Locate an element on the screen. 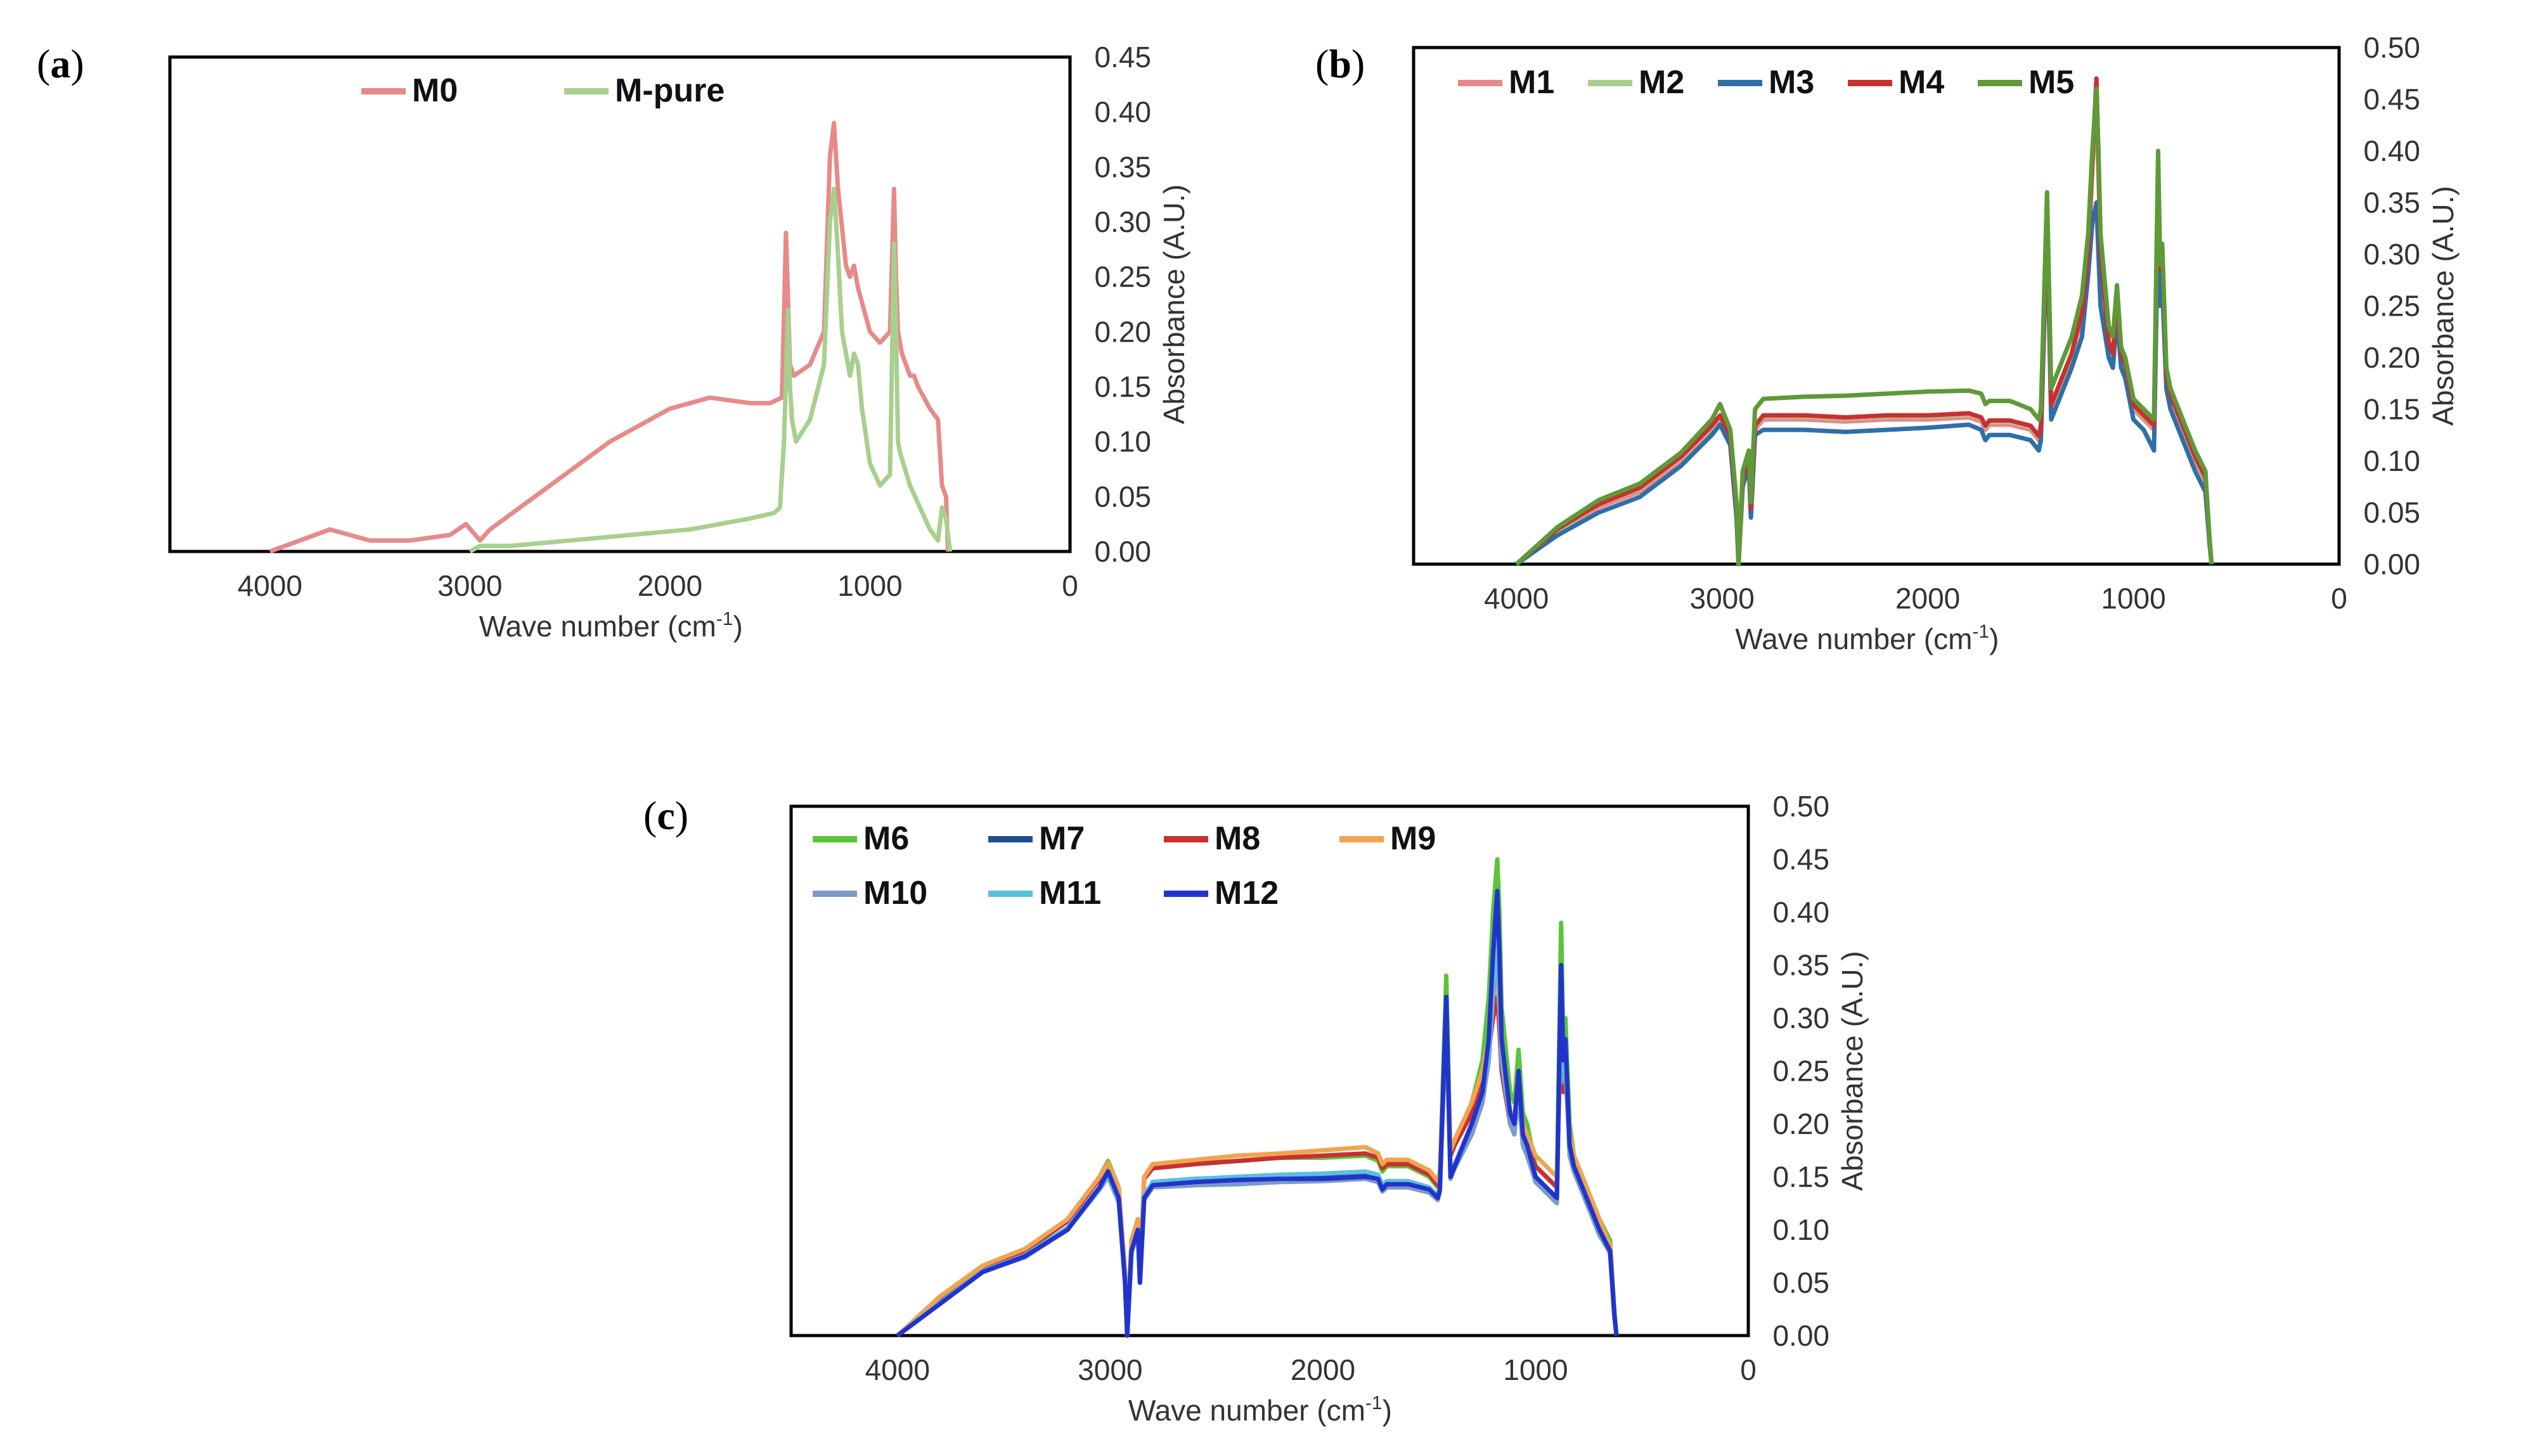 Image resolution: width=2528 pixels, height=1456 pixels. legend-label-m5: M5 is located at coordinates (2051, 82).